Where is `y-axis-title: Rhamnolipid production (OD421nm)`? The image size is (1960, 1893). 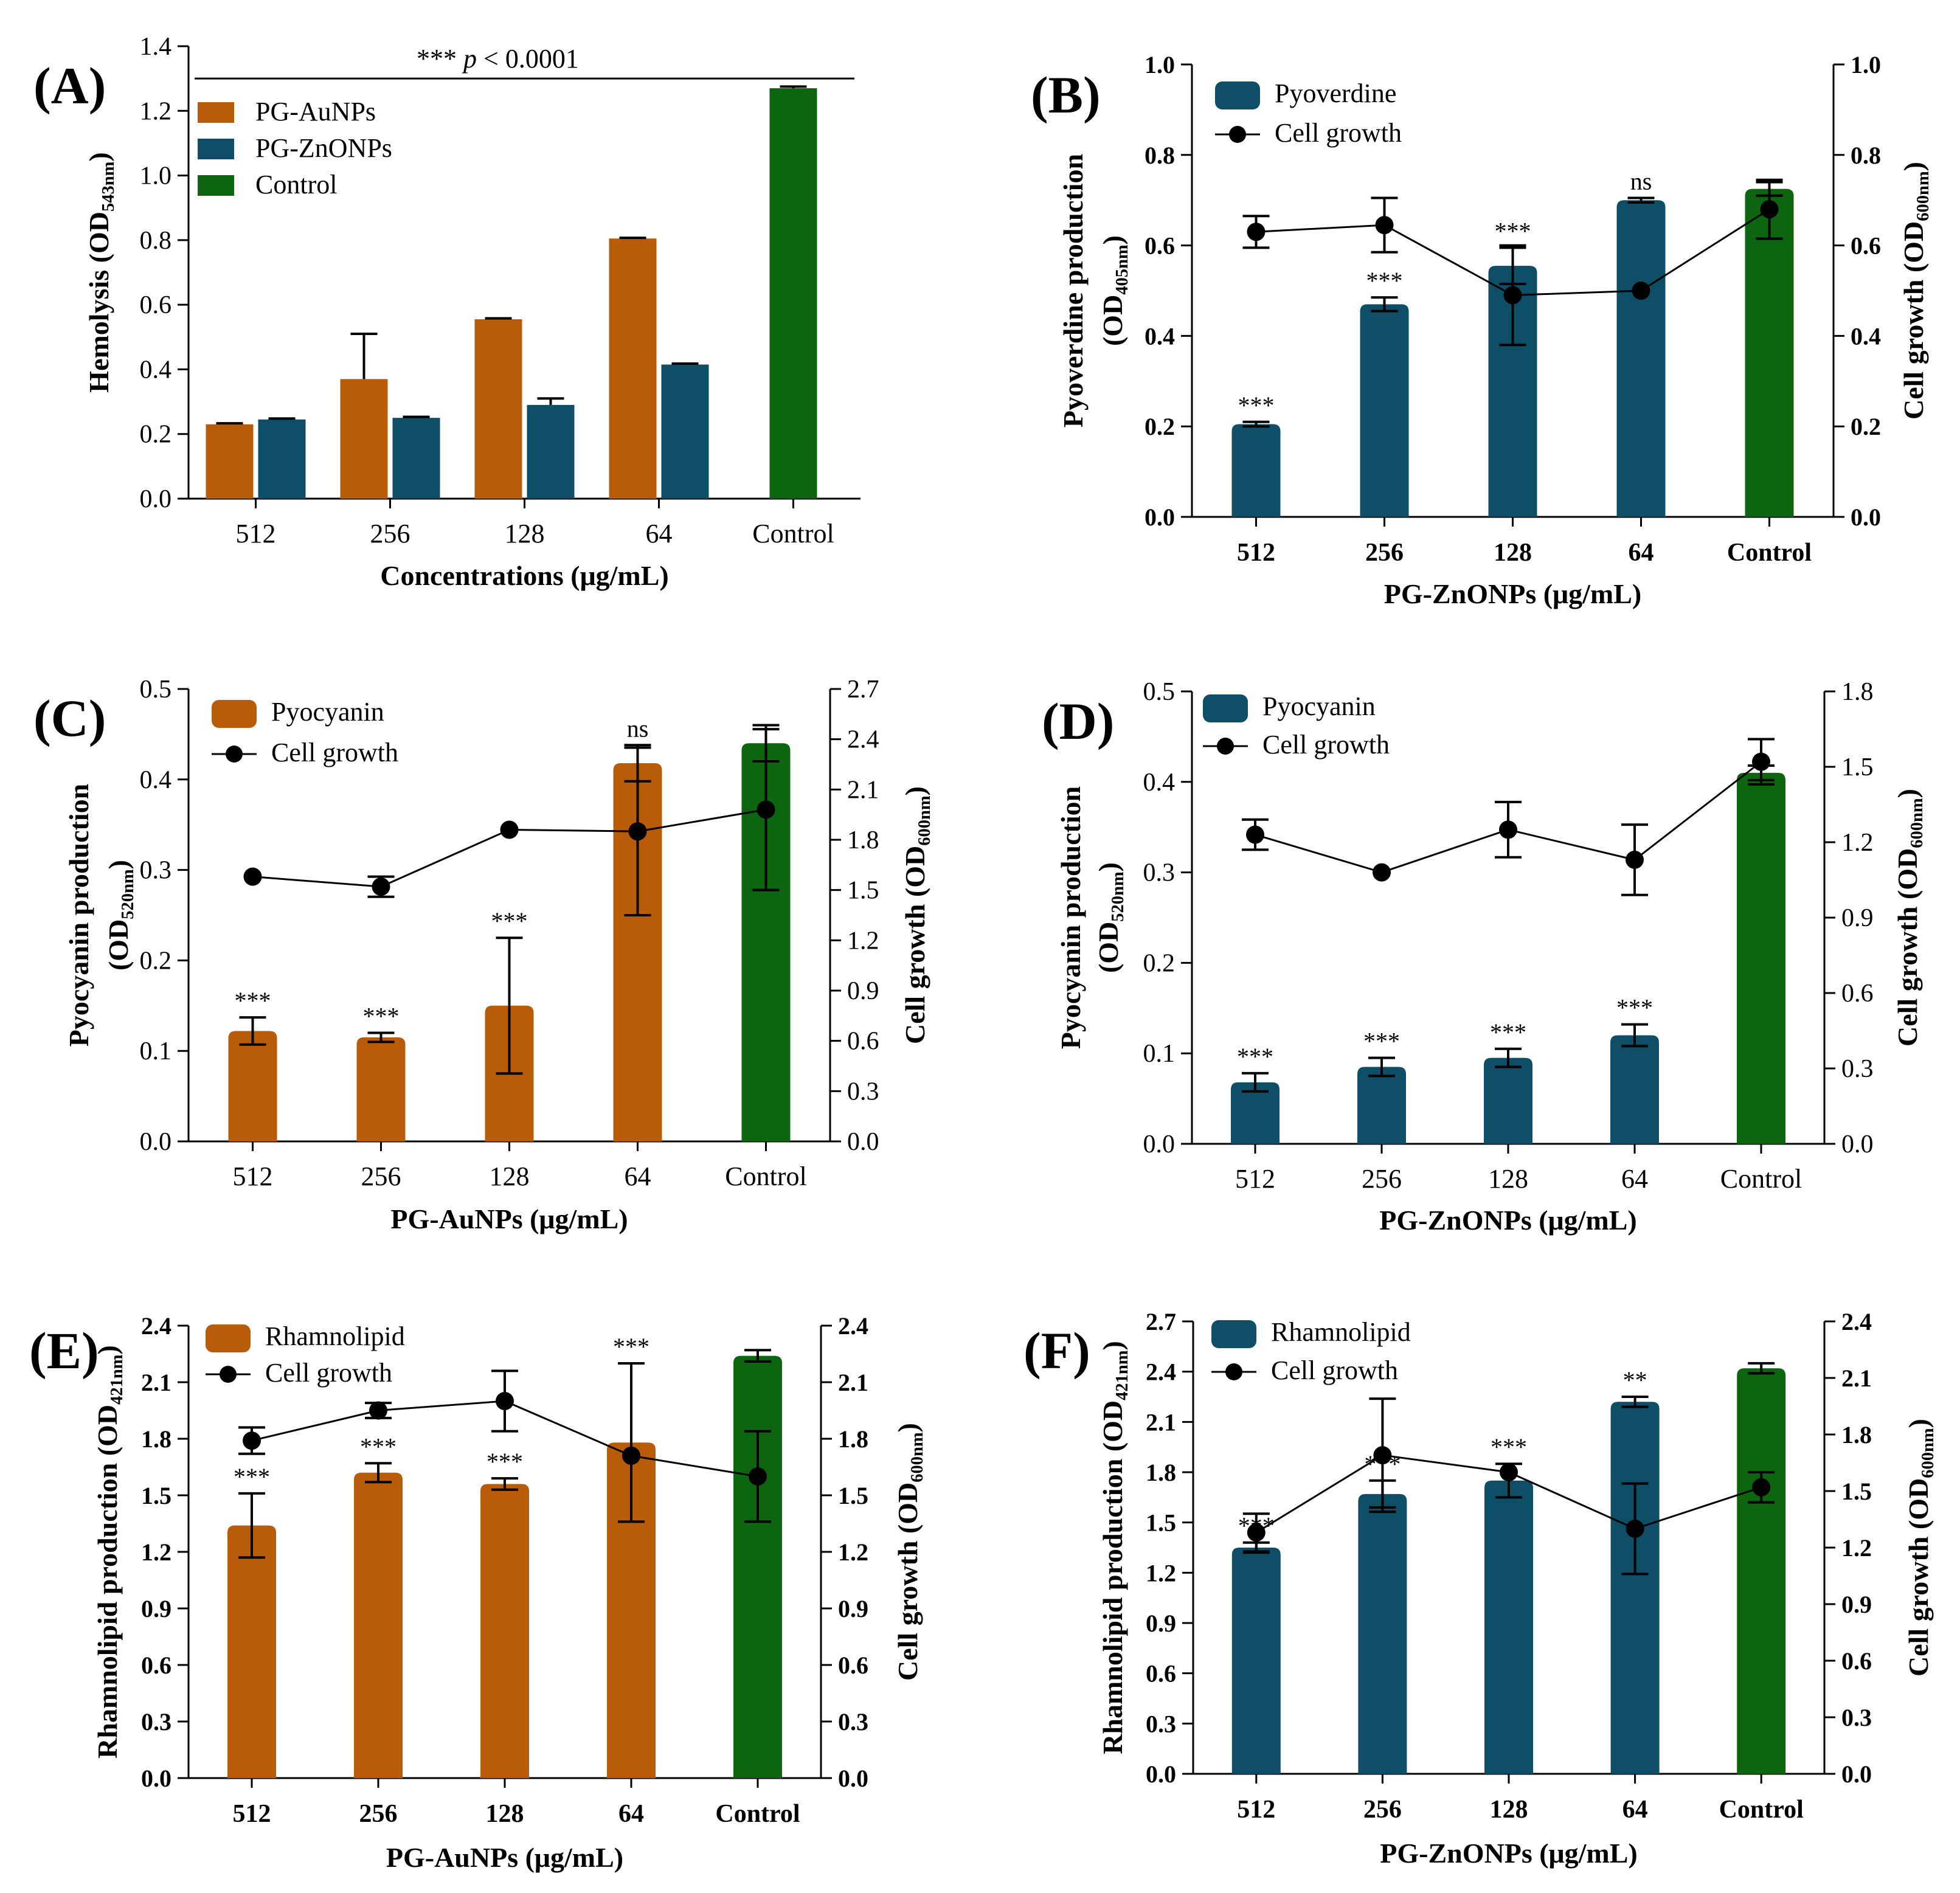
y-axis-title: Rhamnolipid production (OD421nm) is located at coordinates (109, 1552).